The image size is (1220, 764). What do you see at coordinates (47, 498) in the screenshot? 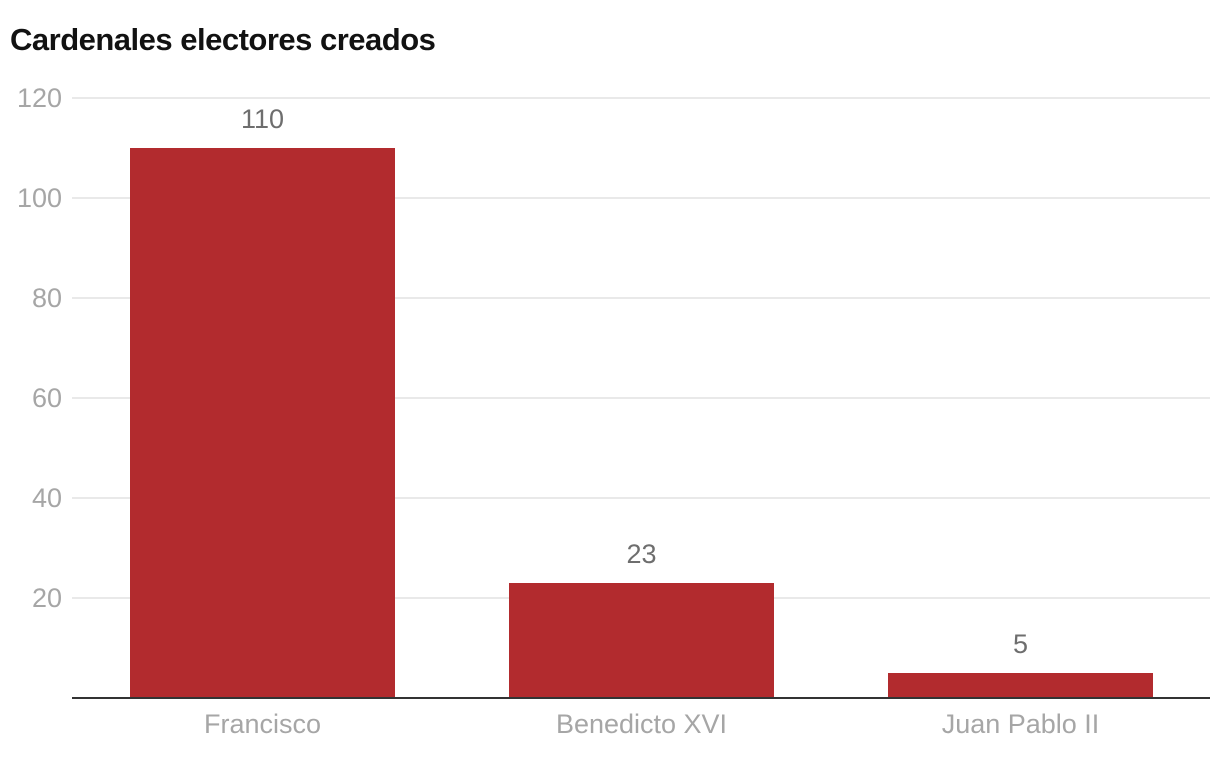
I see `y-tick-label: 40` at bounding box center [47, 498].